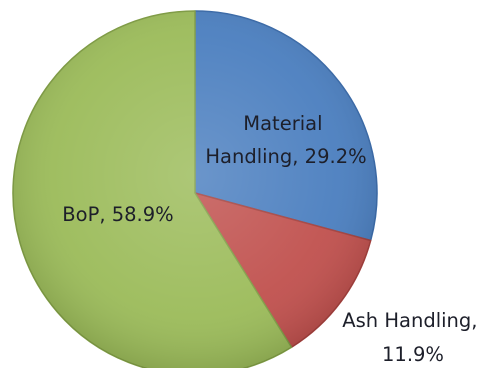  Describe the element at coordinates (412, 337) in the screenshot. I see `slice-label-ash-handling: Ash Handling, 11.9%` at that location.